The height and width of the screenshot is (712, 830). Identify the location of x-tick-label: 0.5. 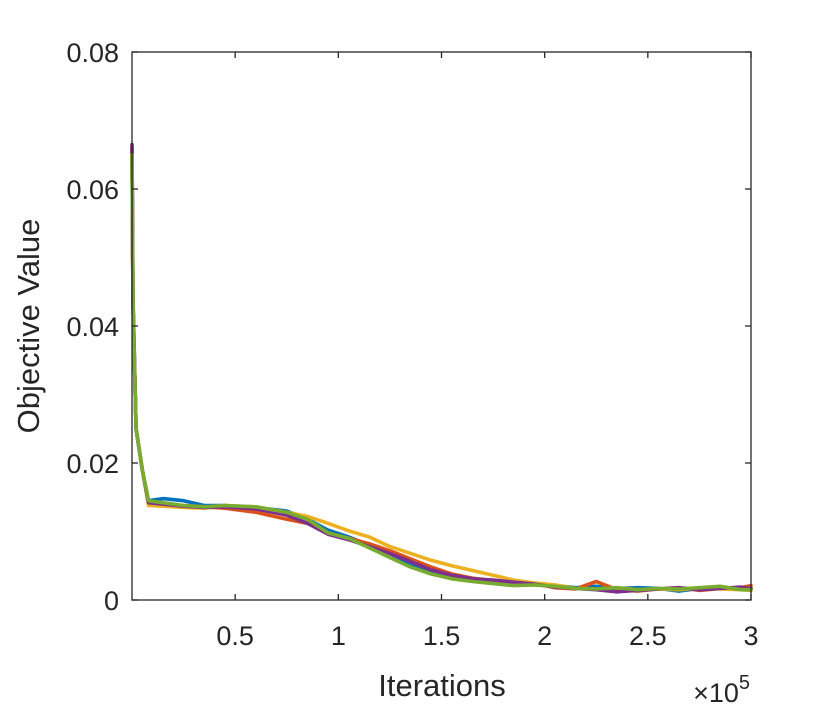
(235, 636).